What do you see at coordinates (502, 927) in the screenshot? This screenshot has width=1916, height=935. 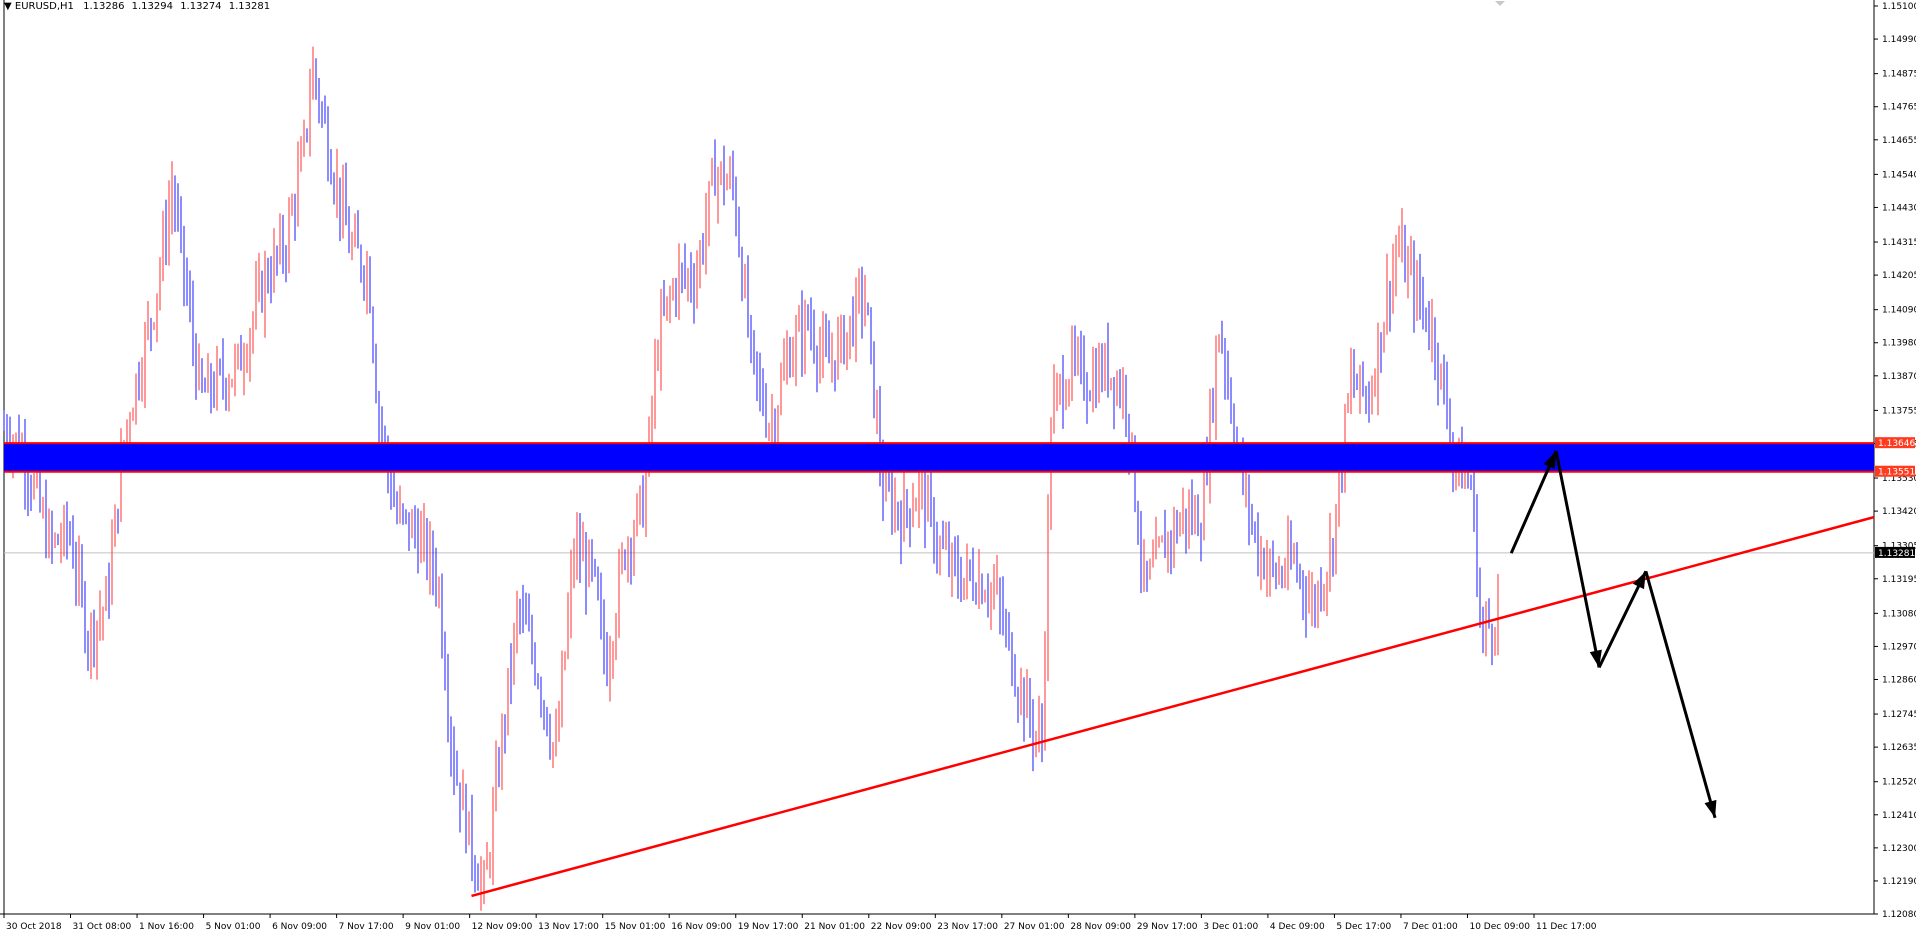 I see `x-tick-label: 12 Nov 09:00` at bounding box center [502, 927].